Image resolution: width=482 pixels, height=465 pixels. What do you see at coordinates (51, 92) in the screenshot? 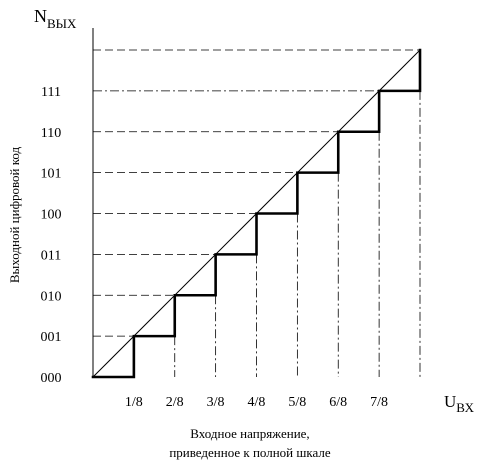
I see `y-tick-label: 111` at bounding box center [51, 92].